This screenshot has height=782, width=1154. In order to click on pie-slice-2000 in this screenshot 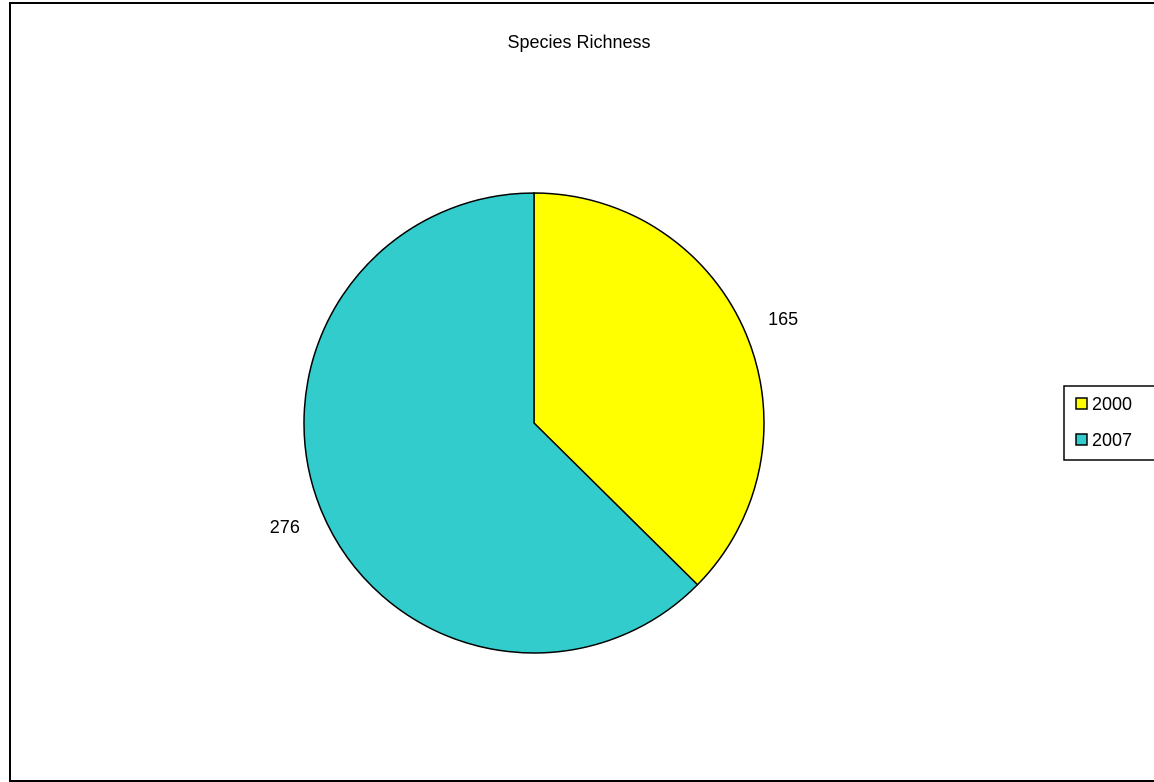, I will do `click(649, 389)`.